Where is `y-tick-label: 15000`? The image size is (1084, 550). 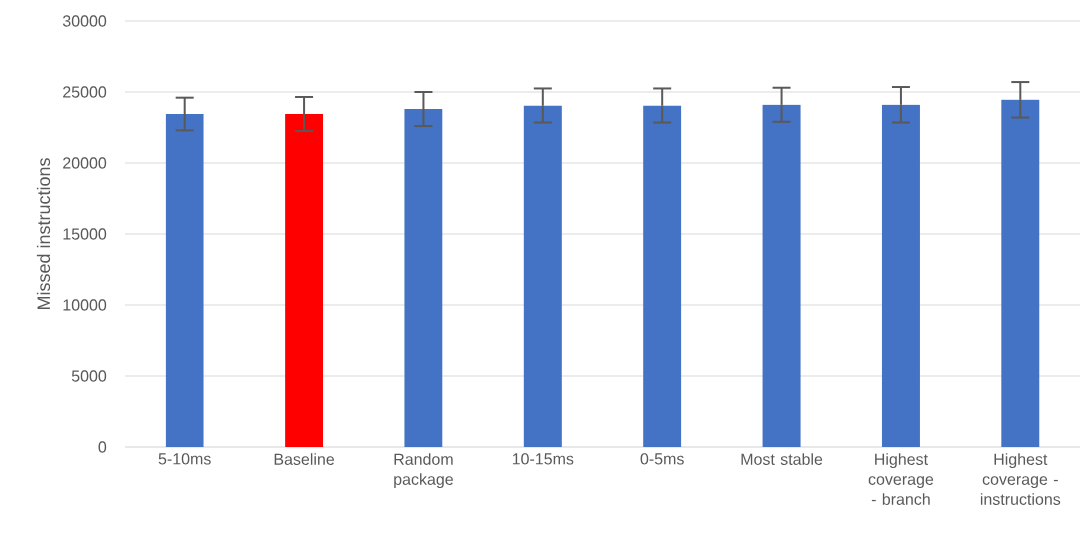 y-tick-label: 15000 is located at coordinates (85, 234).